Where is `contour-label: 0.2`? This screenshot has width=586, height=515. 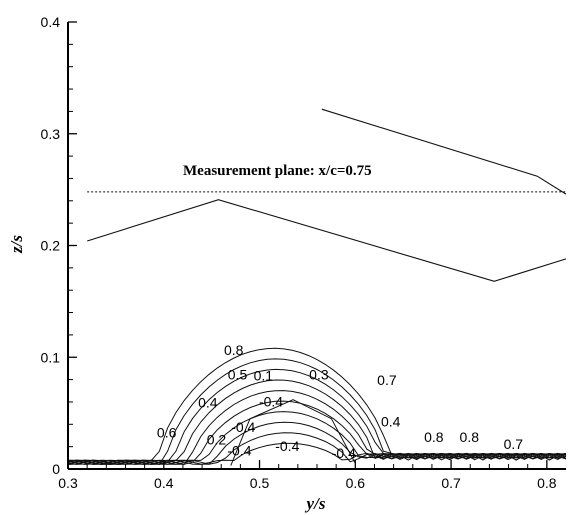 contour-label: 0.2 is located at coordinates (217, 439).